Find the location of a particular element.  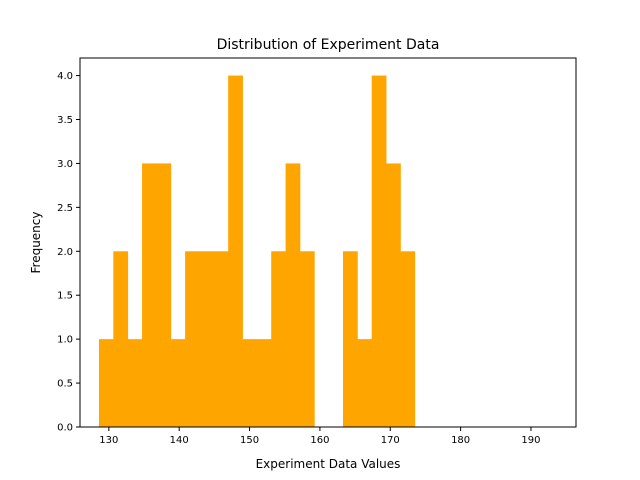

chart-title: Distribution of Experiment Data is located at coordinates (328, 45).